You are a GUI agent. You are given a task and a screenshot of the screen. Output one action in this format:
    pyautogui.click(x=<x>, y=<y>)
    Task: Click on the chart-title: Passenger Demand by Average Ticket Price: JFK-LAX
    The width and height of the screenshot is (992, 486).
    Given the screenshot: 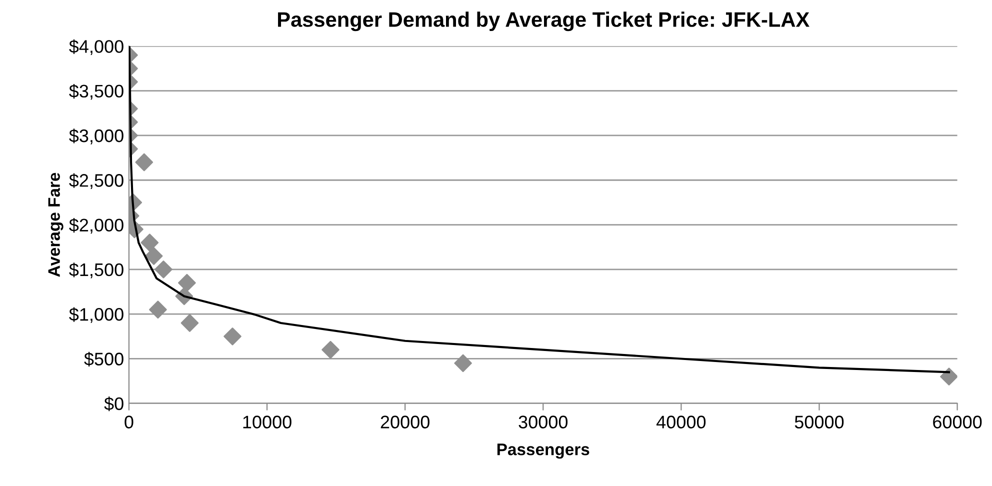 What is the action you would take?
    pyautogui.click(x=544, y=22)
    